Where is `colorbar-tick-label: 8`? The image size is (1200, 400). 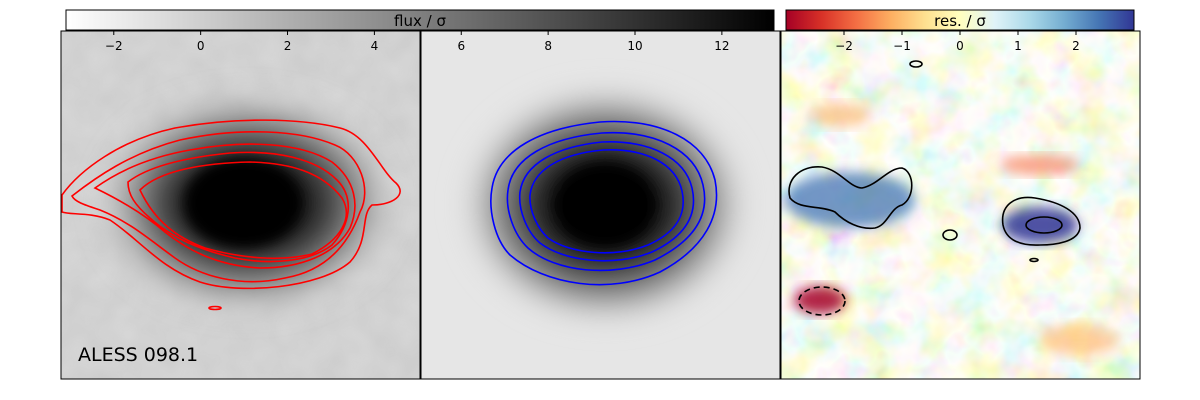 colorbar-tick-label: 8 is located at coordinates (548, 46).